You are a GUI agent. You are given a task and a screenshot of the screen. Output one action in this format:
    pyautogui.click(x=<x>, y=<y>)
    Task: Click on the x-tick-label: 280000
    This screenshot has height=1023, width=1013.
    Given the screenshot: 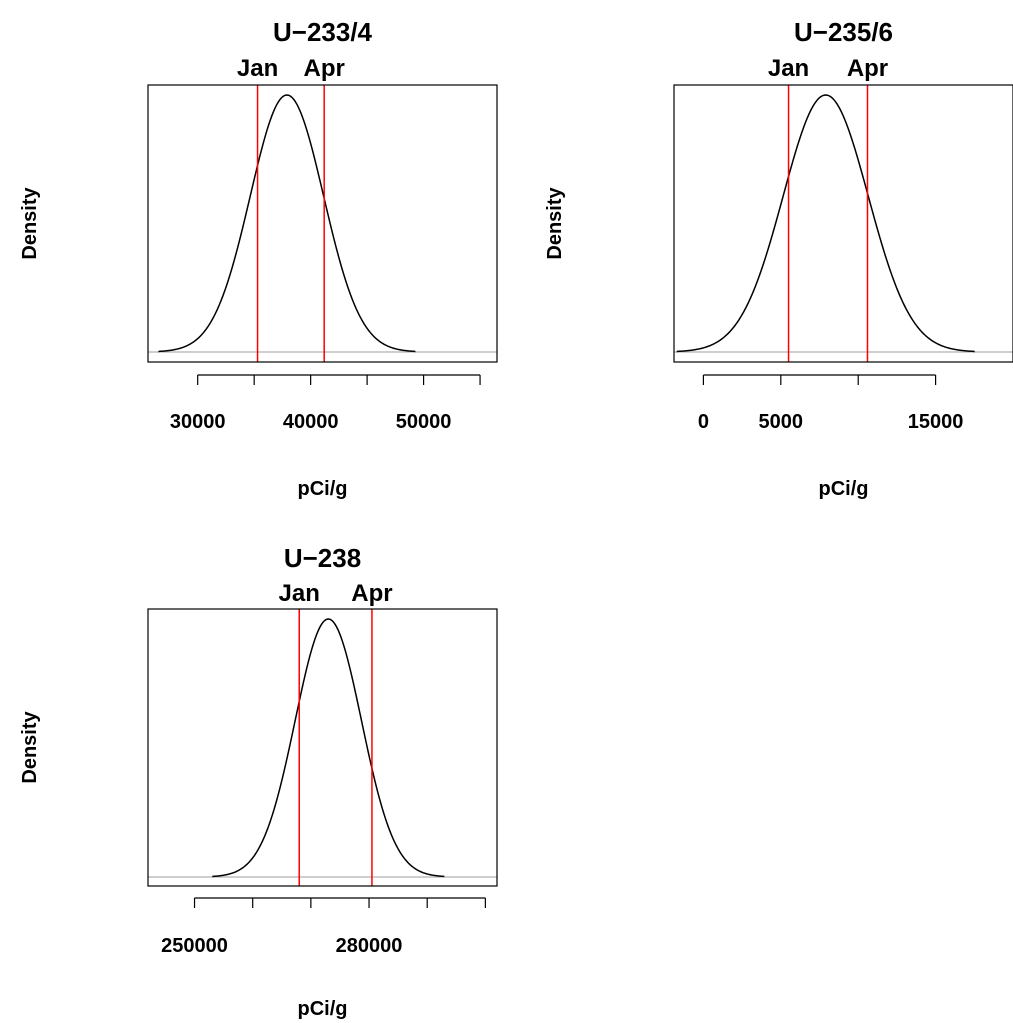 What is the action you would take?
    pyautogui.click(x=369, y=946)
    